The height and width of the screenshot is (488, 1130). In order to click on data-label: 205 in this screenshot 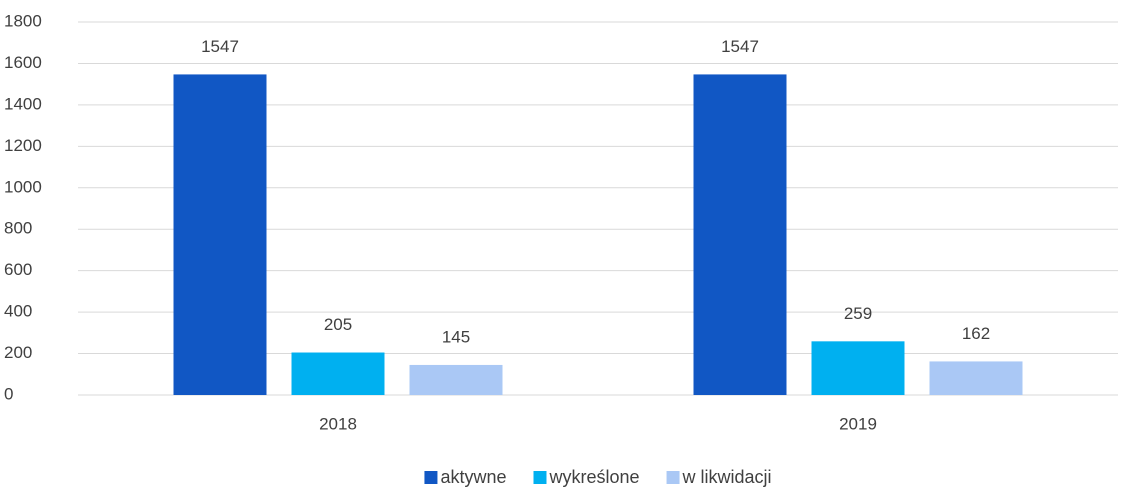, I will do `click(338, 324)`.